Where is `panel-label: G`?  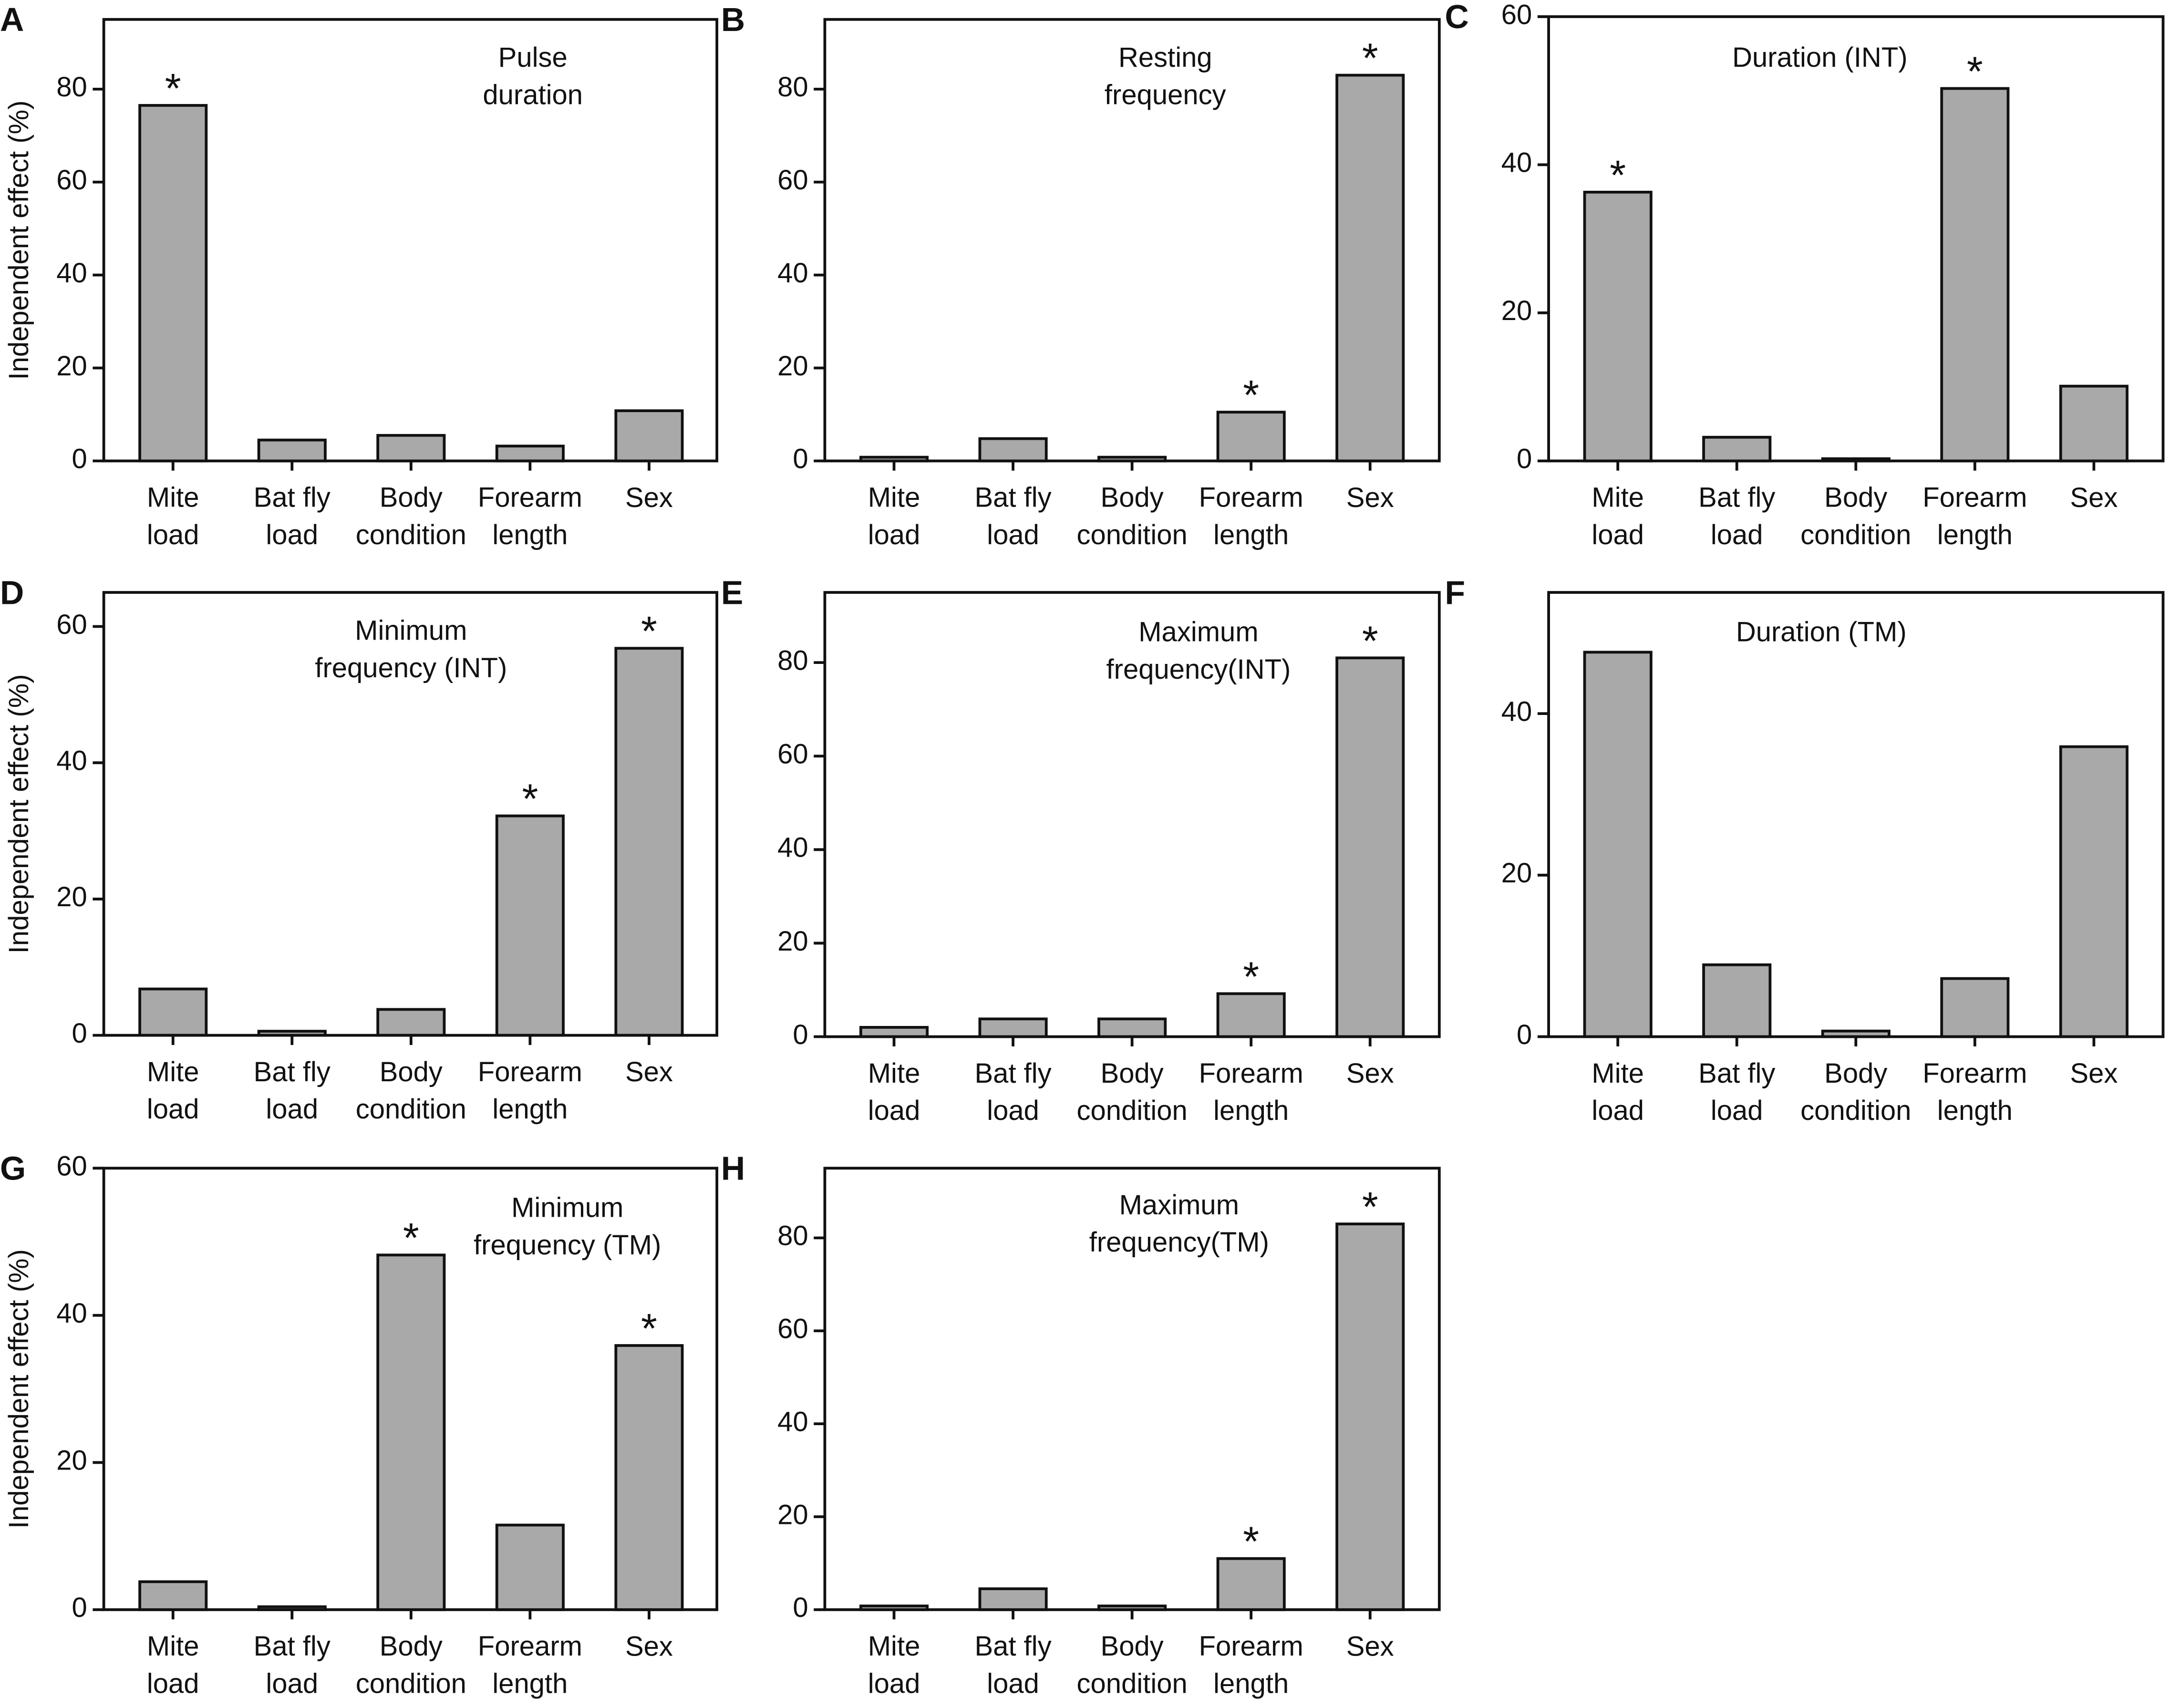
panel-label: G is located at coordinates (13, 1168).